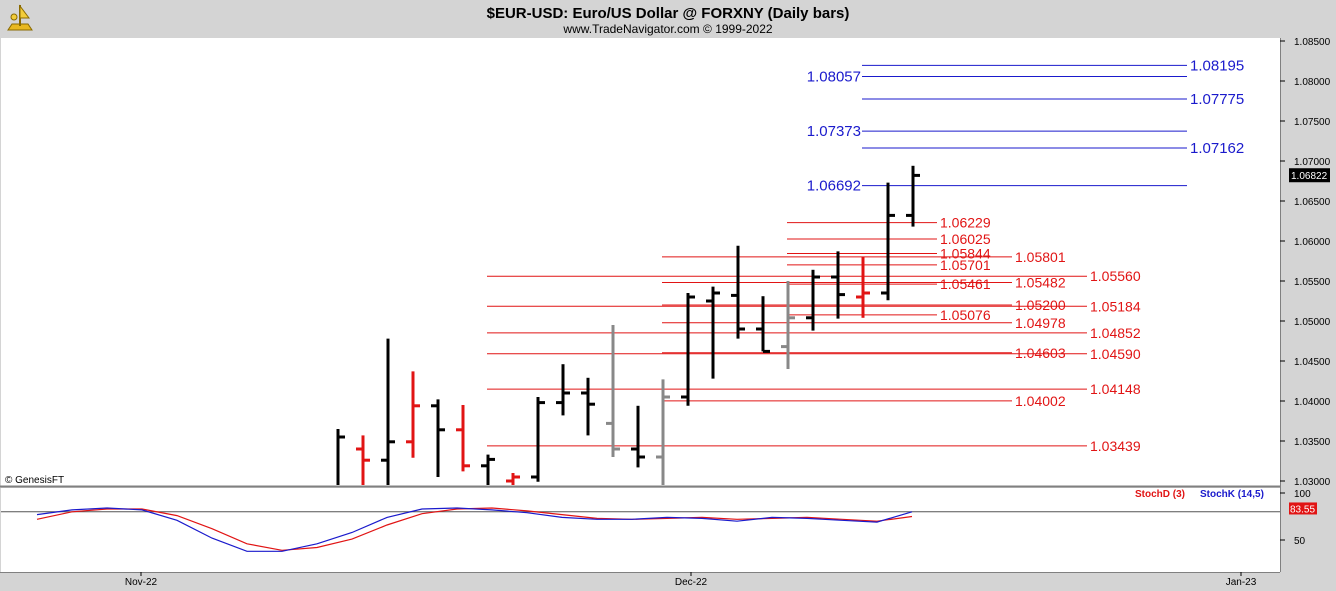 The width and height of the screenshot is (1336, 591). Describe the element at coordinates (834, 131) in the screenshot. I see `blue-level-label: 1.07373` at that location.